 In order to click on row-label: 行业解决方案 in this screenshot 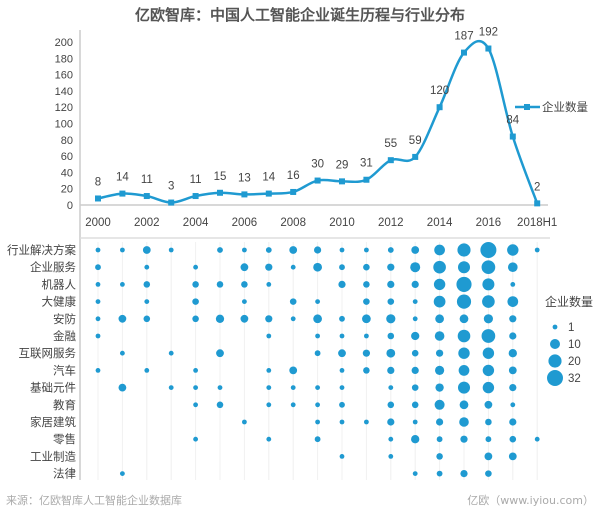, I will do `click(41, 250)`.